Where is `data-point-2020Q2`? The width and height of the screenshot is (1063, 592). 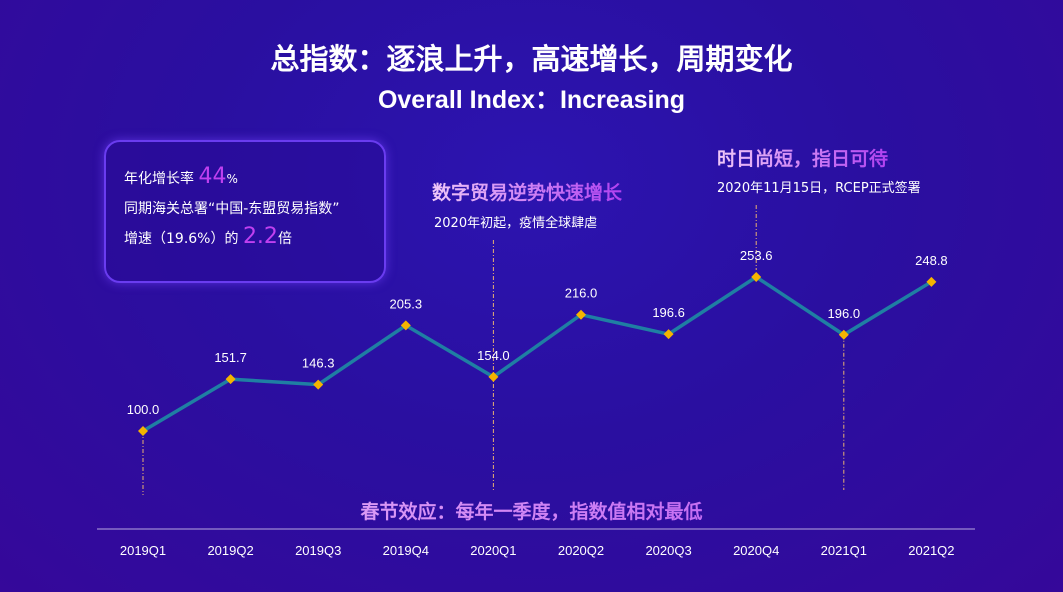 data-point-2020Q2 is located at coordinates (581, 314).